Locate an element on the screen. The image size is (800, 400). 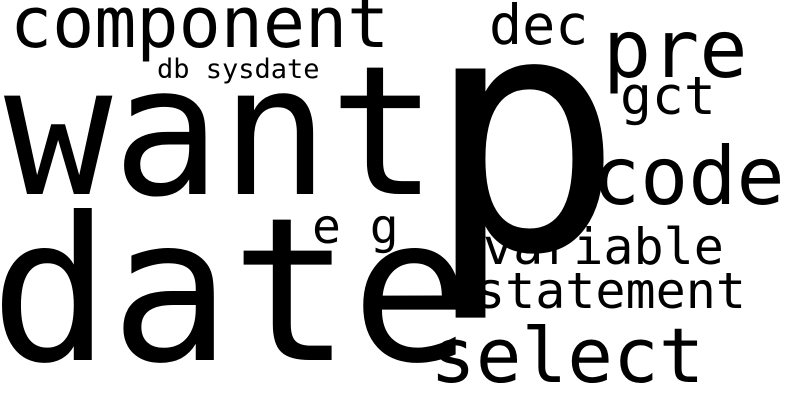
word-component: component is located at coordinates (200, 32).